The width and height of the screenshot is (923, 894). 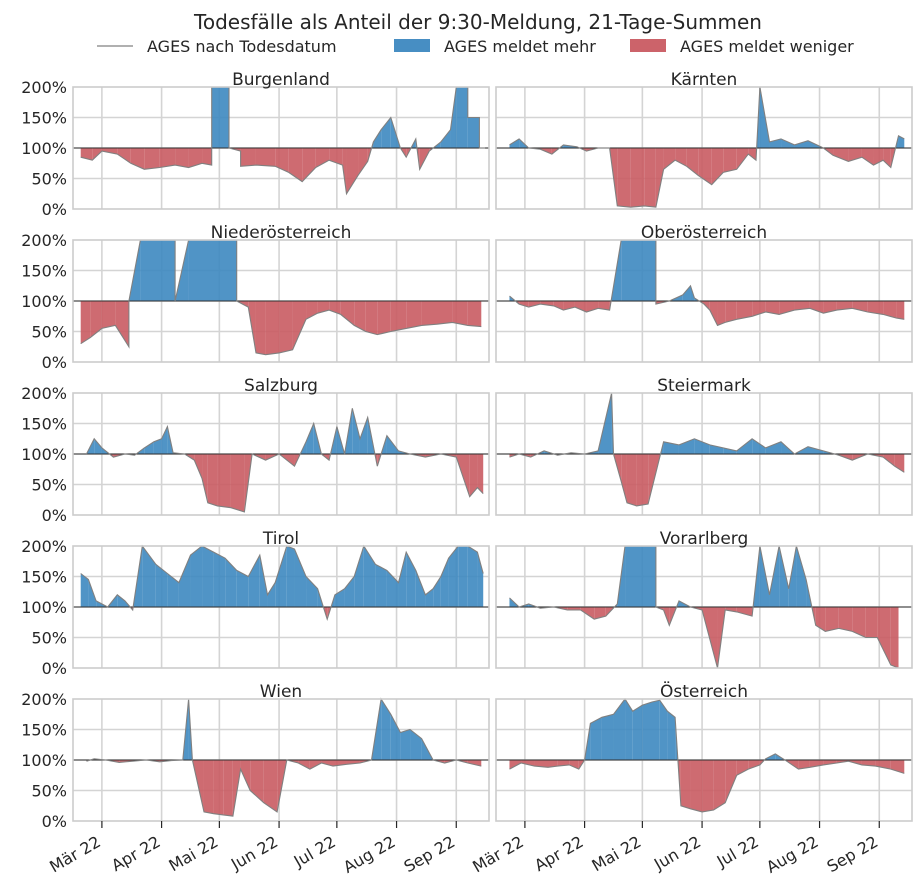 I want to click on panel: Oberösterreich, so click(x=704, y=293).